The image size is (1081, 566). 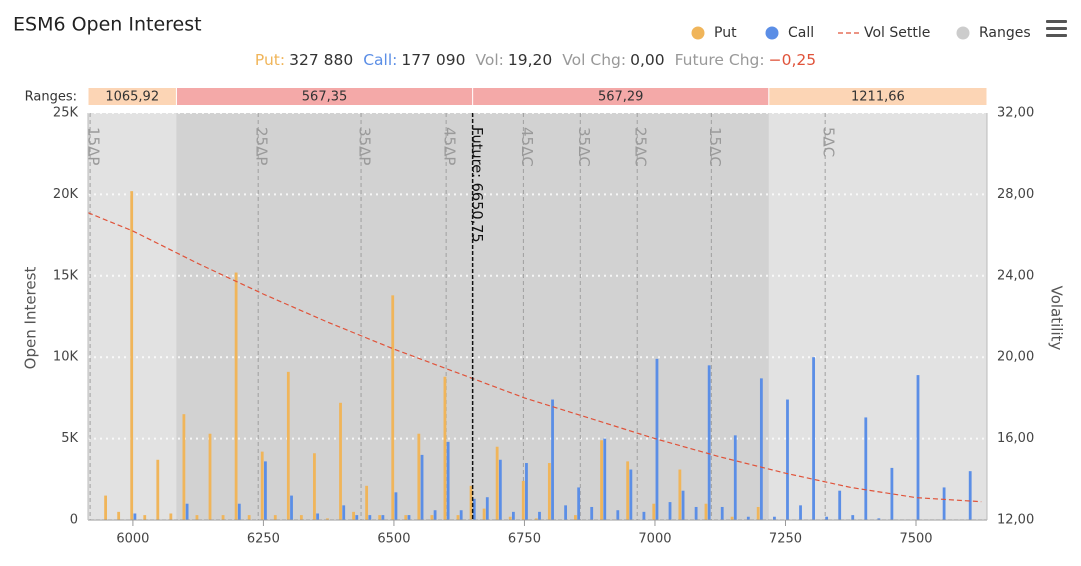 What do you see at coordinates (1015, 275) in the screenshot?
I see `y2-tick-label: 24,00` at bounding box center [1015, 275].